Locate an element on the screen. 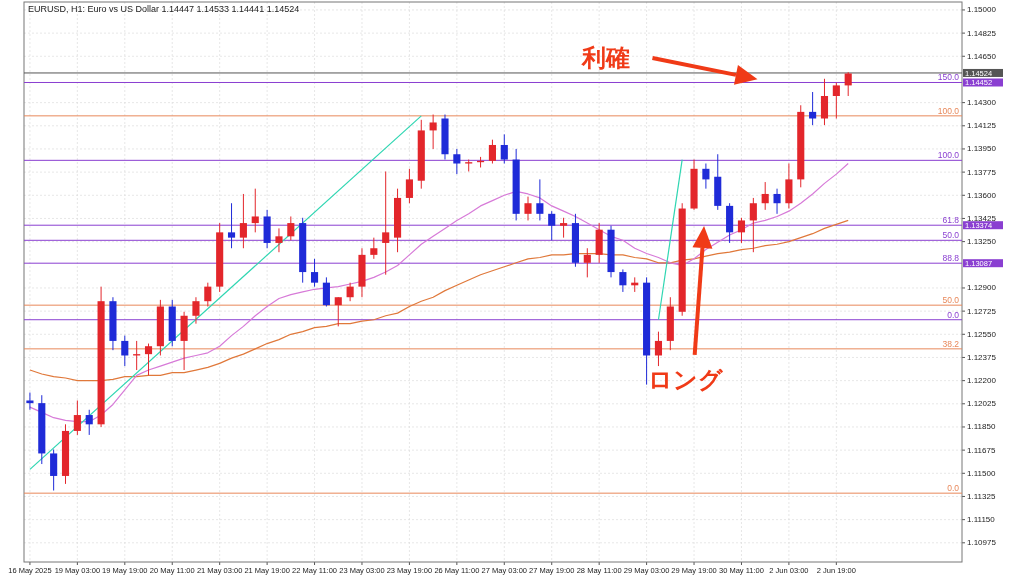 The image size is (1024, 578). y-tick-label: 1.12375 is located at coordinates (982, 357).